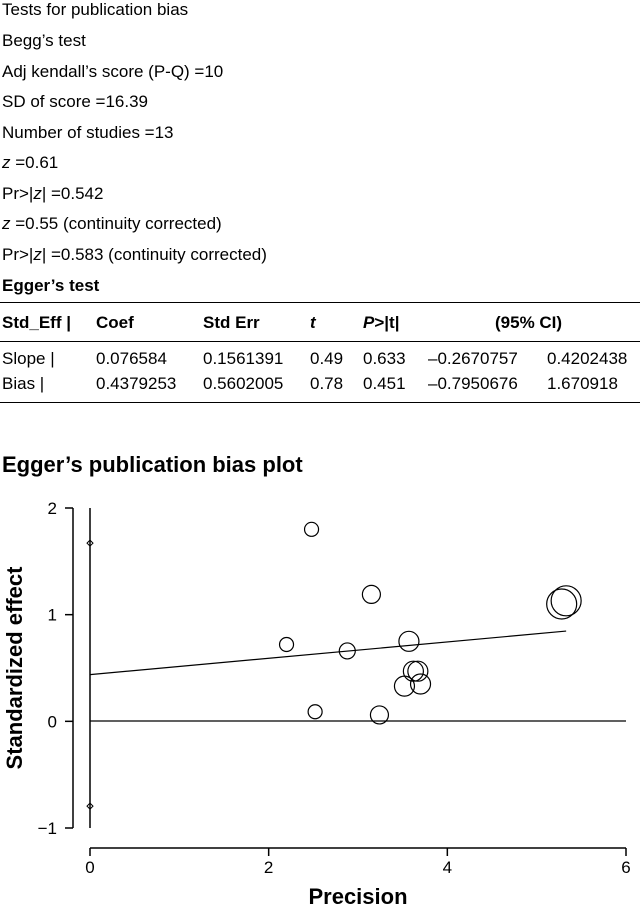 The height and width of the screenshot is (907, 640). Describe the element at coordinates (313, 322) in the screenshot. I see `header-t: t` at that location.